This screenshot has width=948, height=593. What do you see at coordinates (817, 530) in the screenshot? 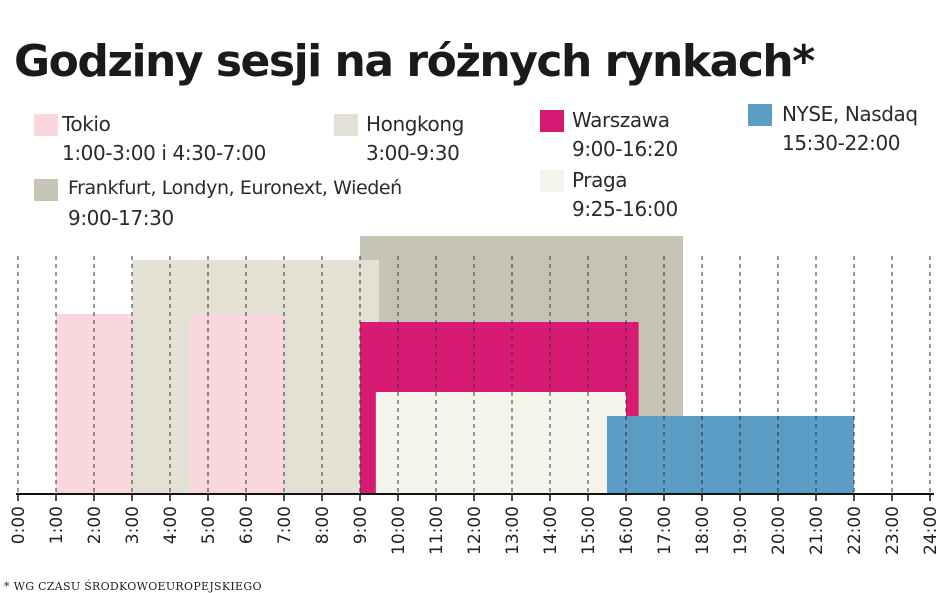
I see `x-tick-label: 21:00` at bounding box center [817, 530].